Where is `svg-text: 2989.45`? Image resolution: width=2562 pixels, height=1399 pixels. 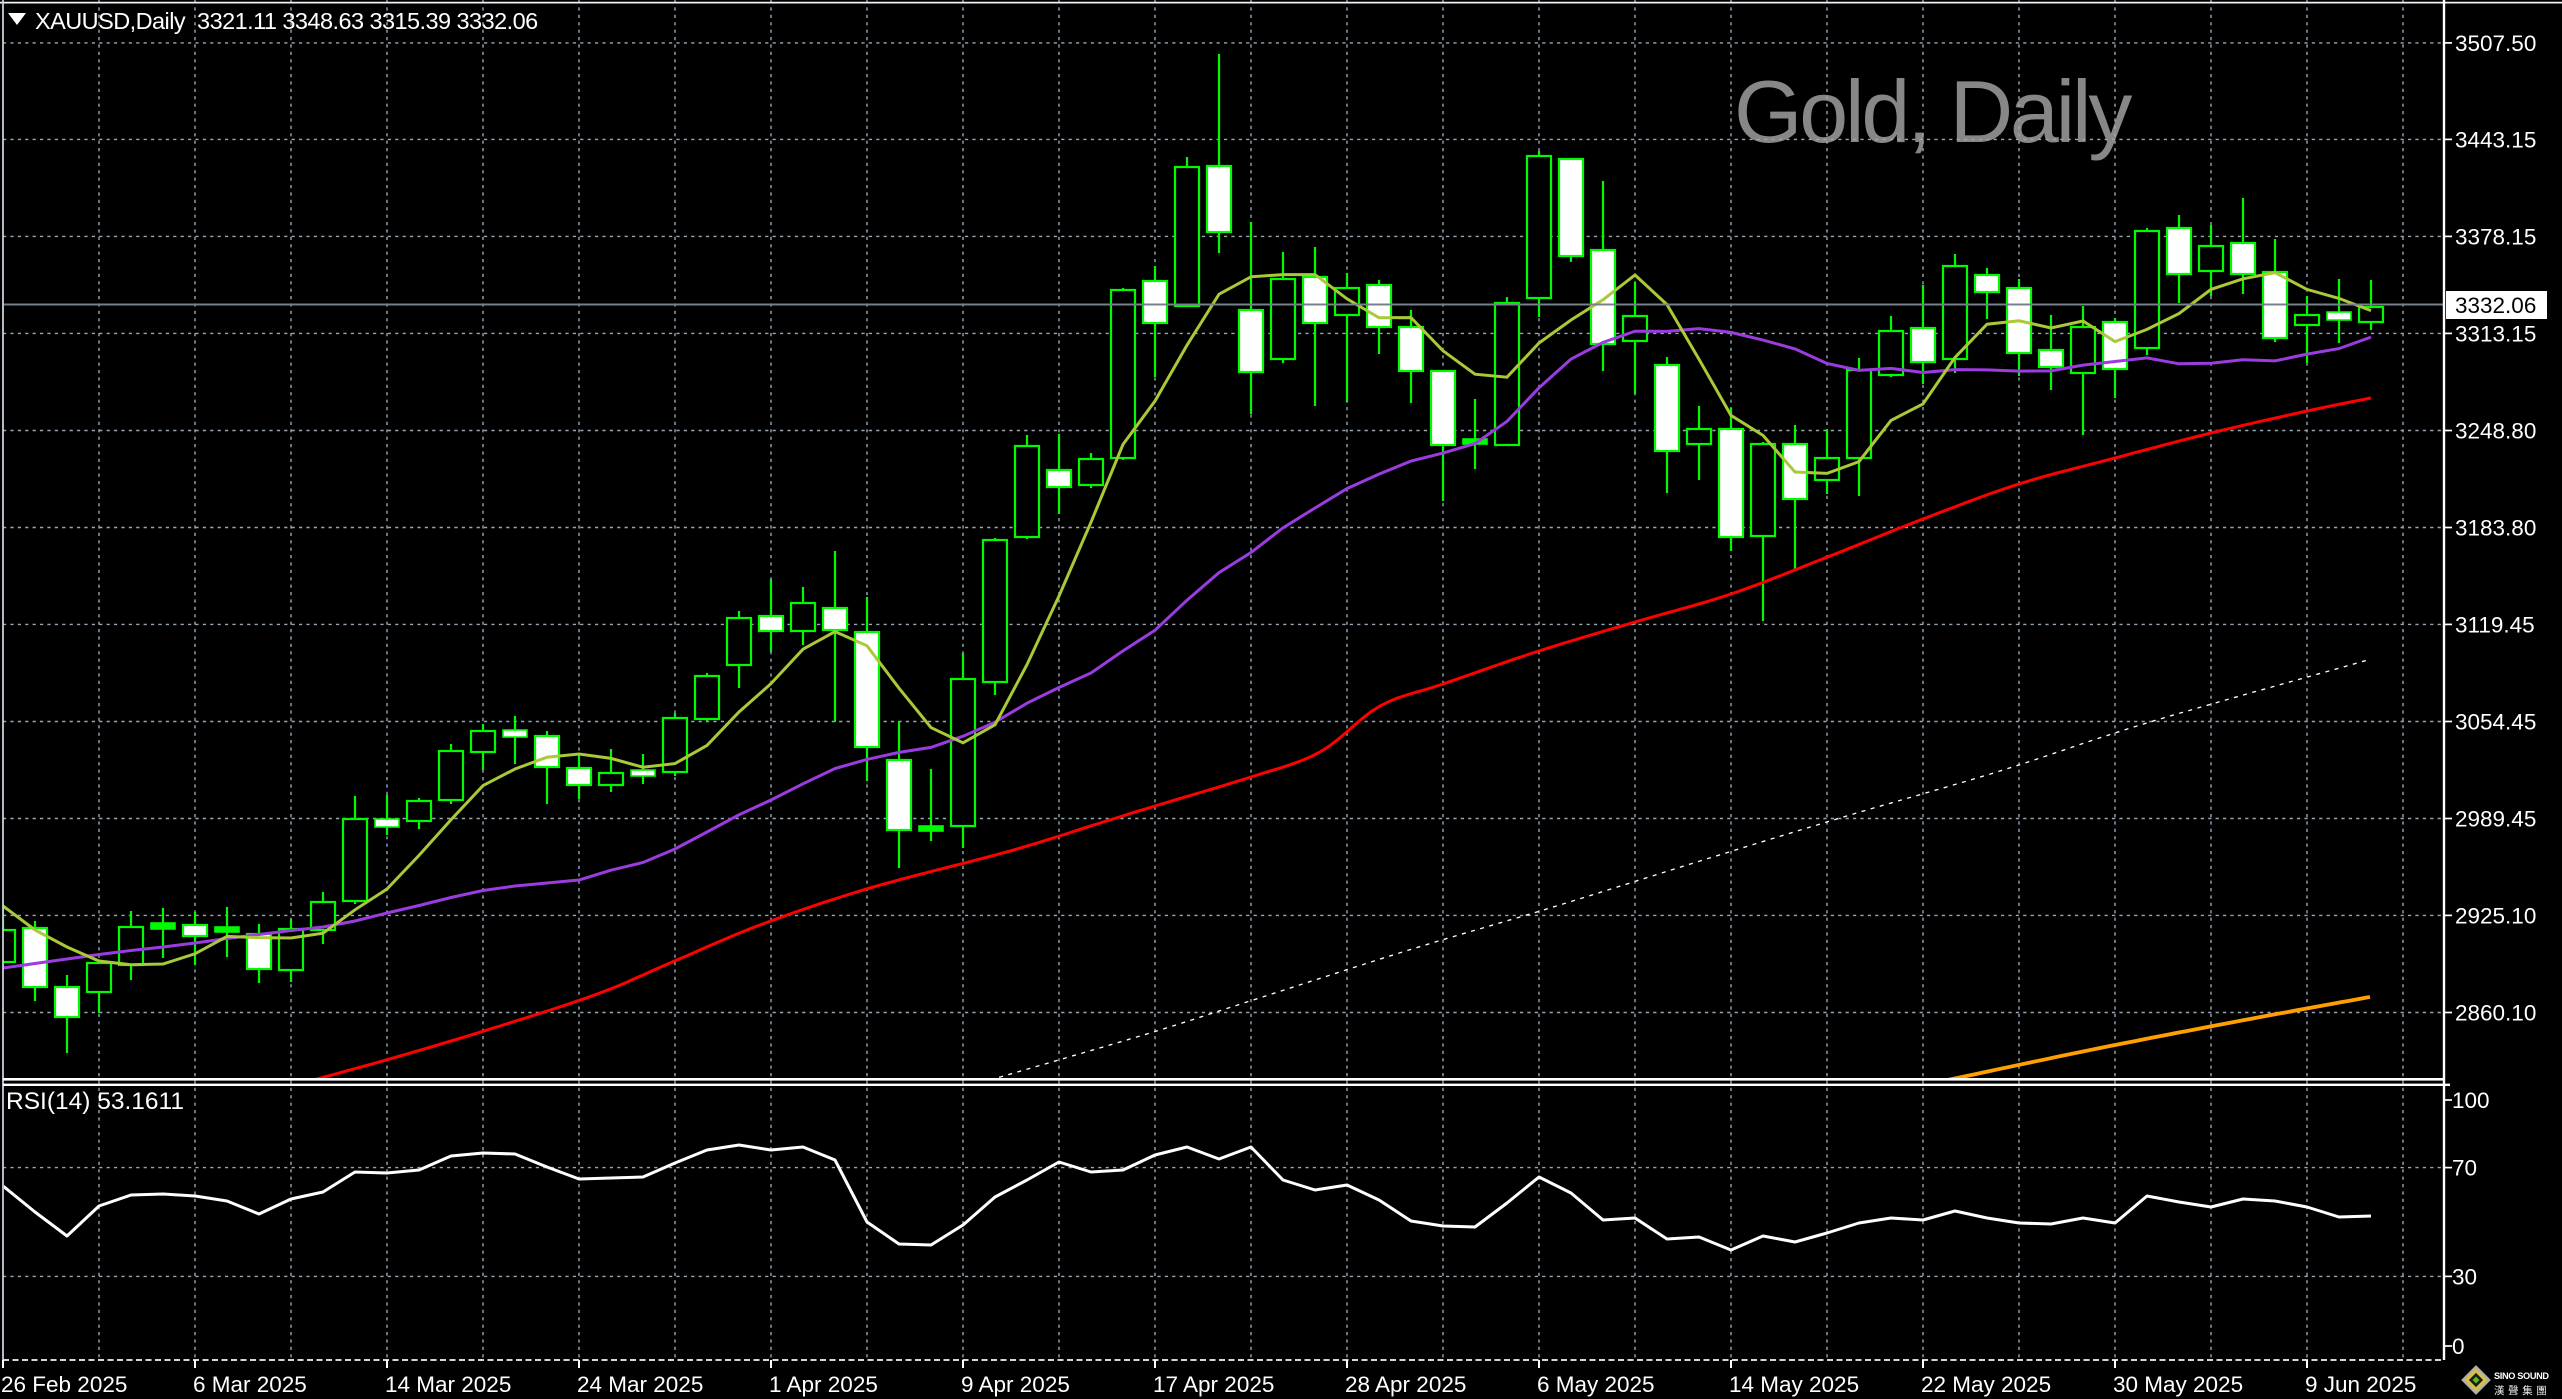 svg-text: 2989.45 is located at coordinates (2495, 819).